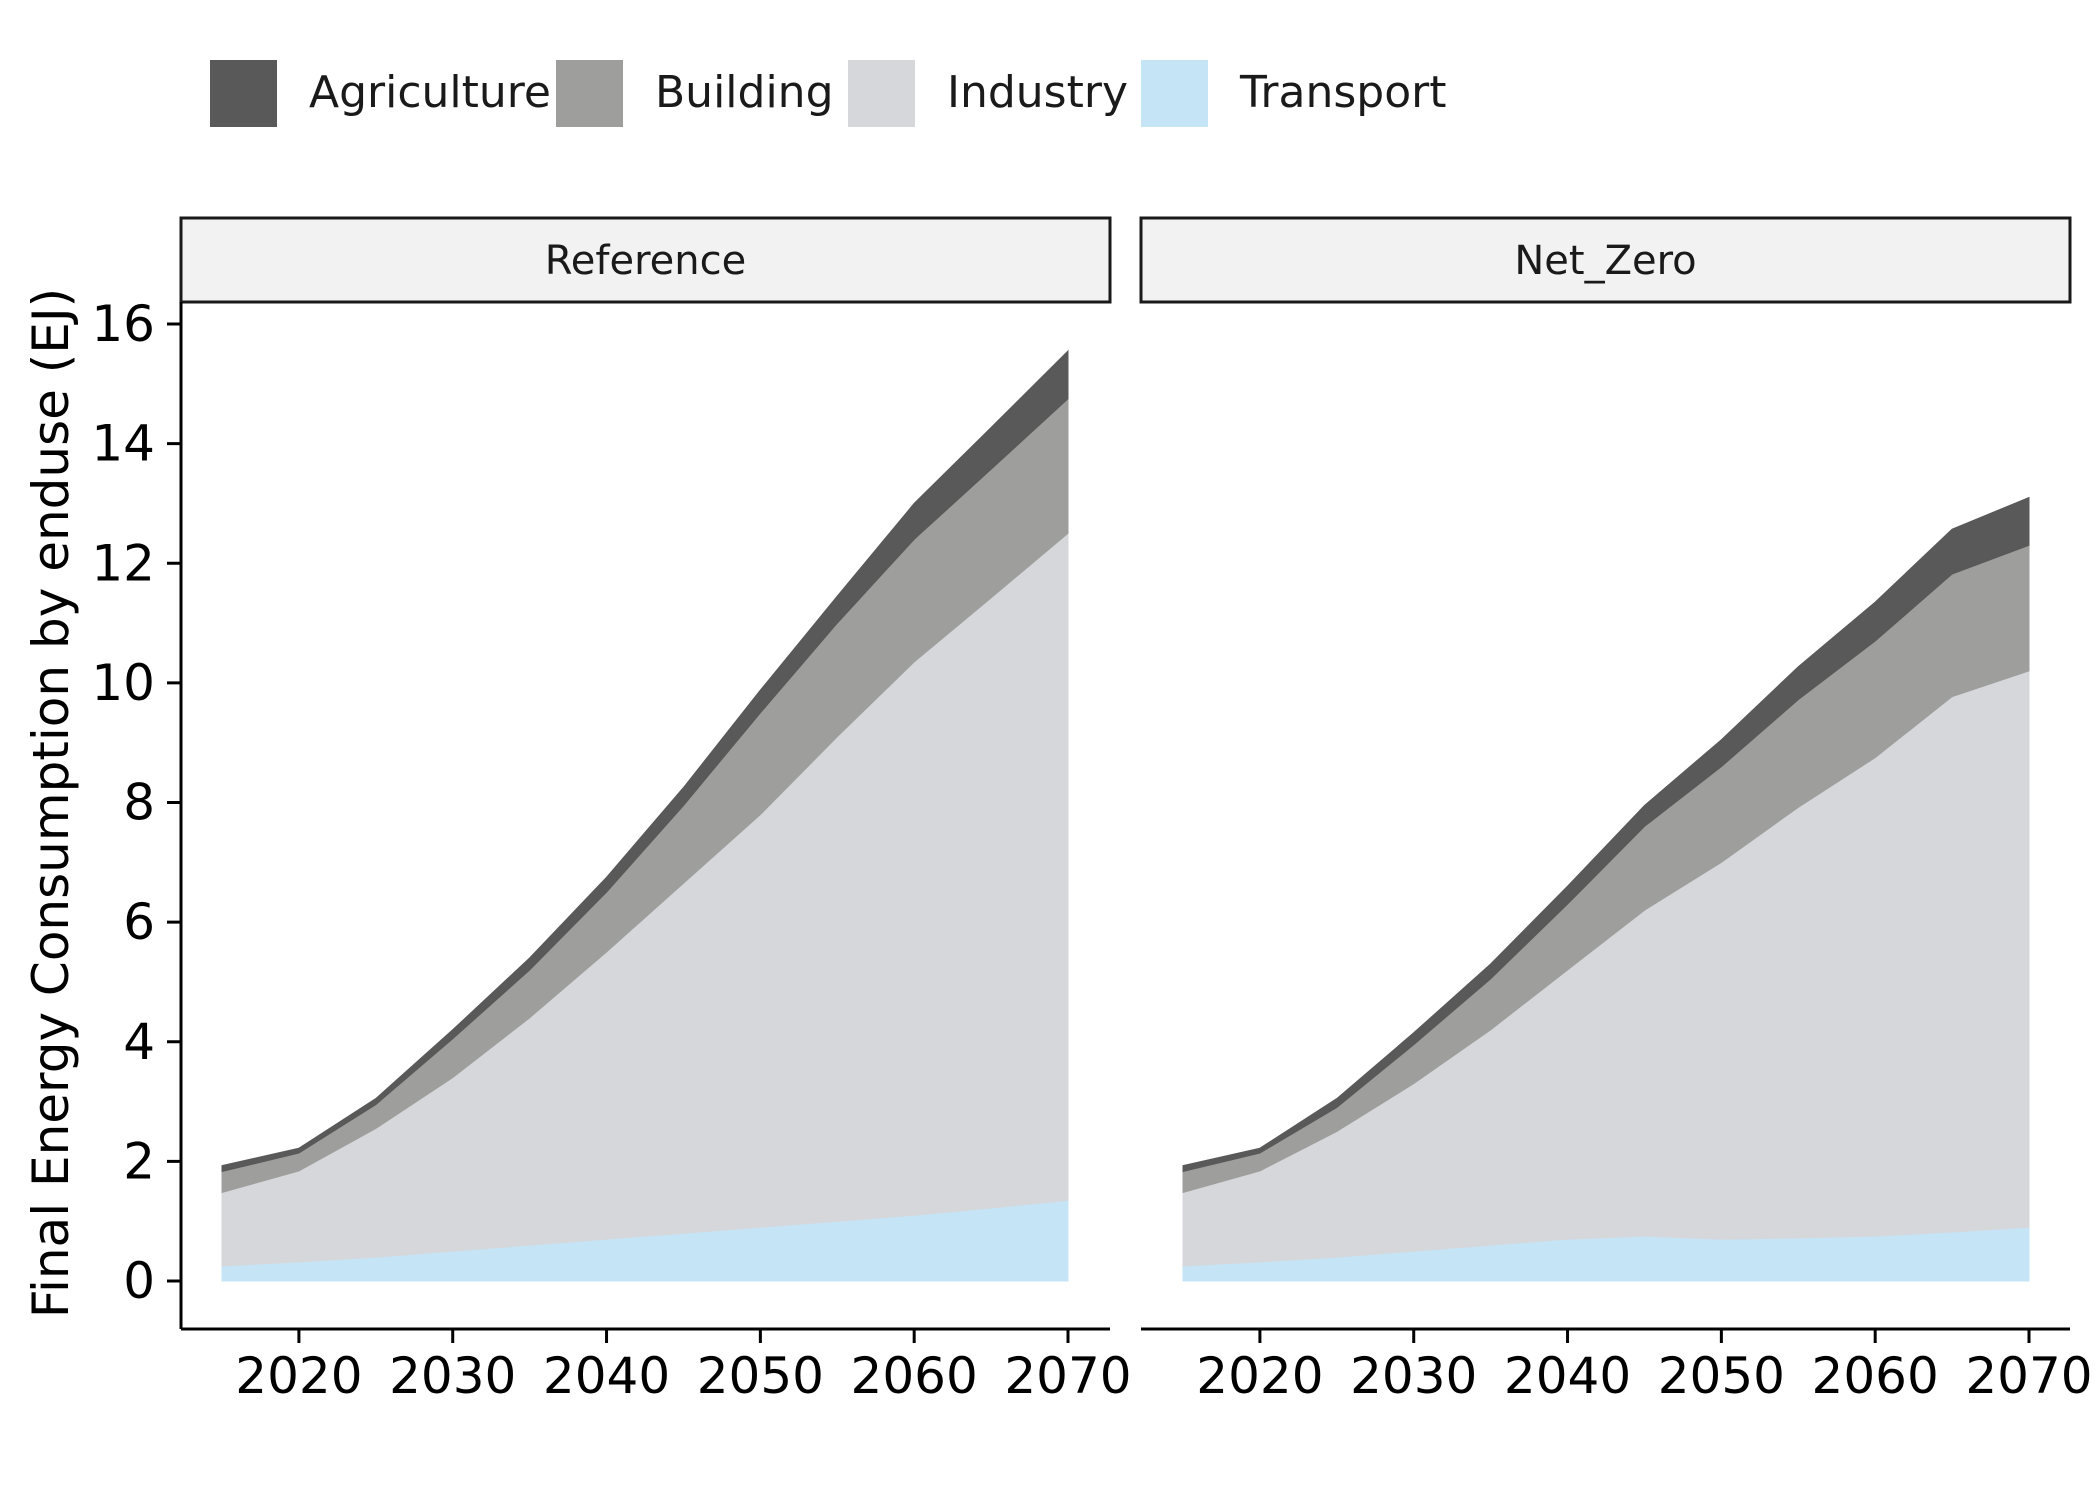 The width and height of the screenshot is (2100, 1500). Describe the element at coordinates (1875, 1376) in the screenshot. I see `x-tick-label-net-zero-2060: 2060` at that location.